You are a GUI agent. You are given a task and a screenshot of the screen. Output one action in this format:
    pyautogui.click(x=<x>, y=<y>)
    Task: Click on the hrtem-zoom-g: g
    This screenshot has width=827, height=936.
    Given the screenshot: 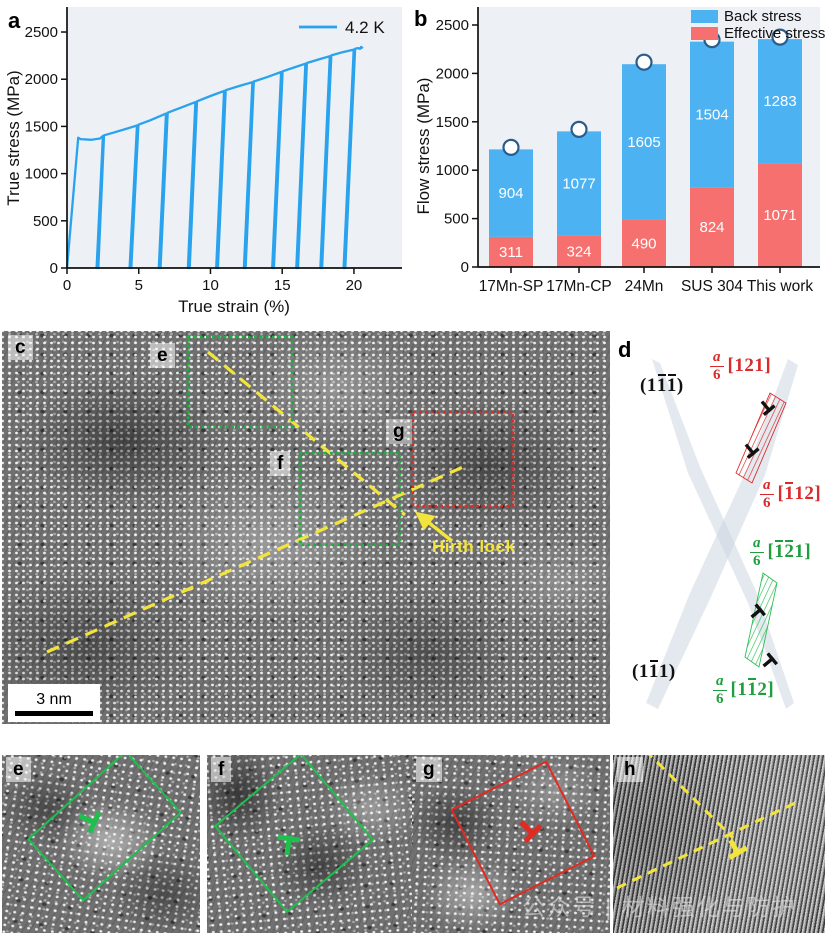 What is the action you would take?
    pyautogui.click(x=511, y=844)
    